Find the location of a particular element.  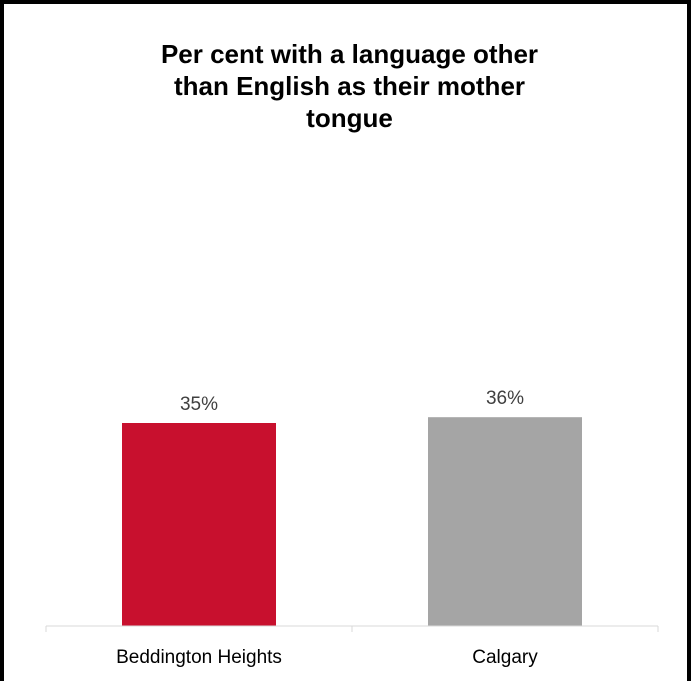

chart-title-line-3: tongue is located at coordinates (349, 118).